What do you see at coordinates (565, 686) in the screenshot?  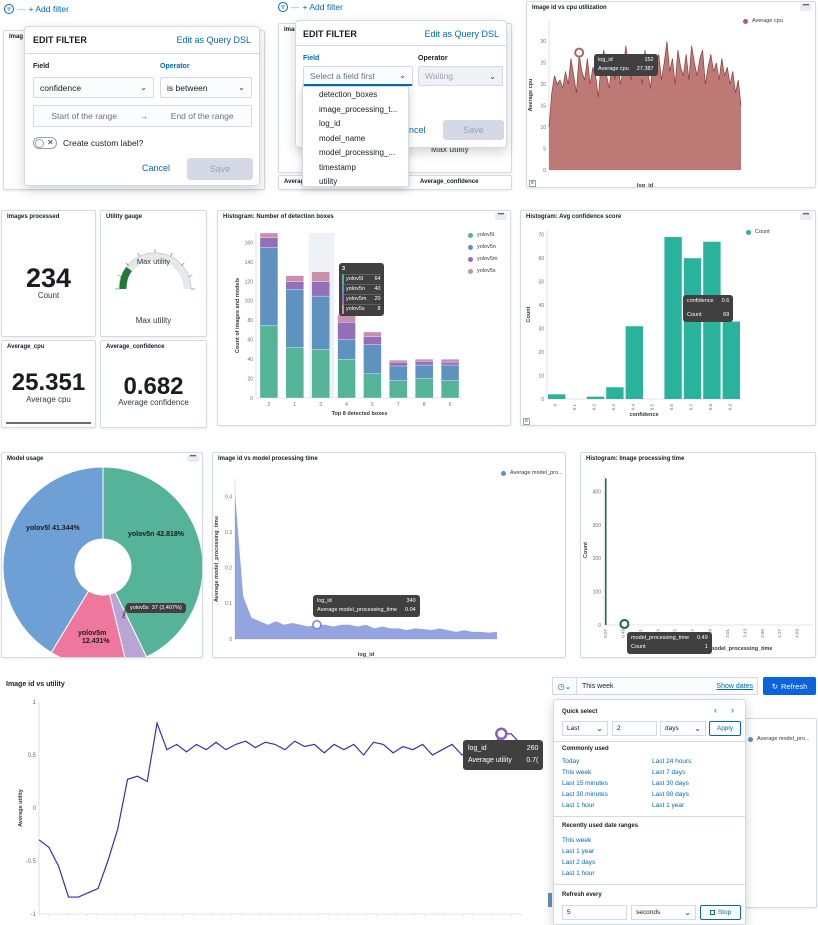 I see `calendar-icon: ◷⌄` at bounding box center [565, 686].